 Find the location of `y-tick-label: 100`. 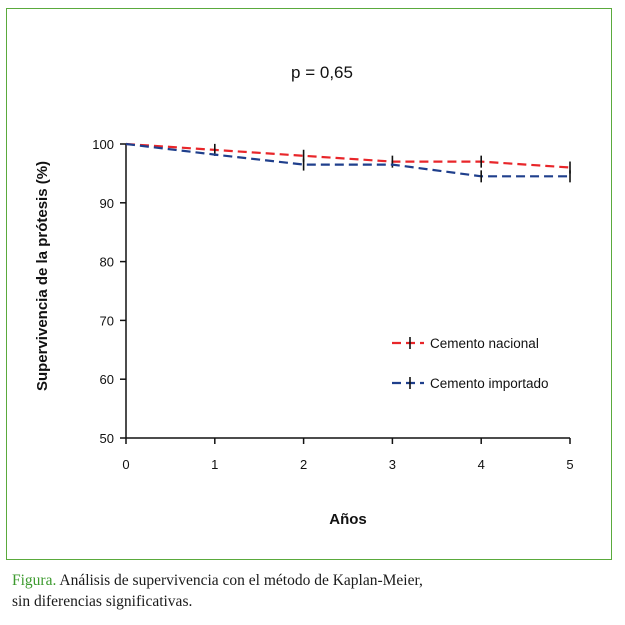

y-tick-label: 100 is located at coordinates (103, 144).